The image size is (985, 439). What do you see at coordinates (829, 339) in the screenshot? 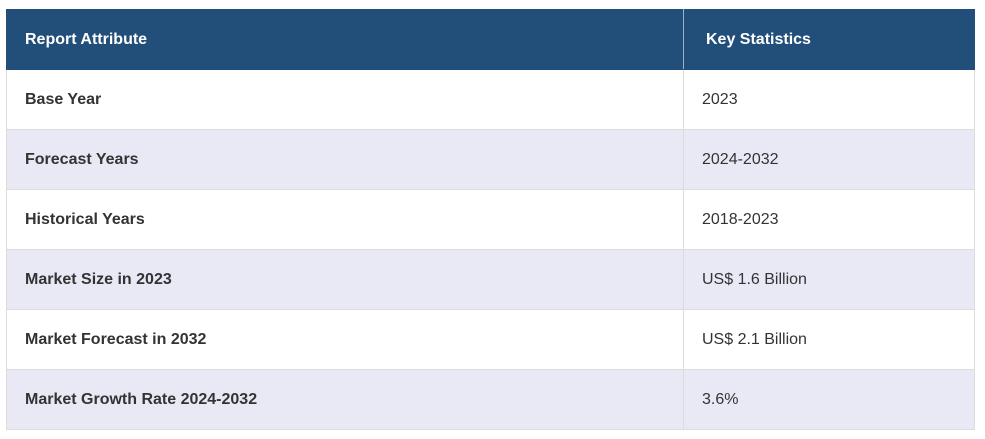
I see `statistic-cell: US$ 2.1 Billion` at bounding box center [829, 339].